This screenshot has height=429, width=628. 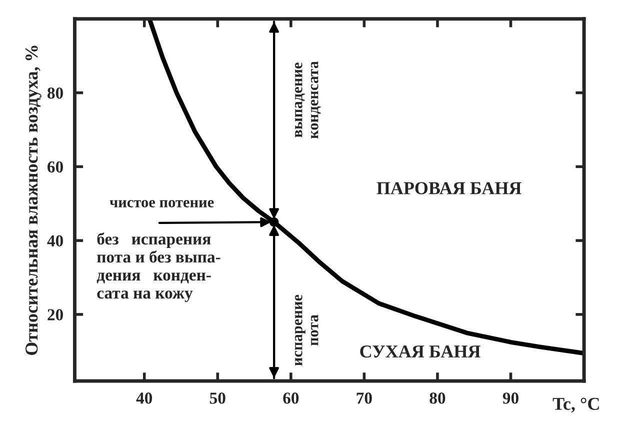 I want to click on annotation: испарение пота, so click(x=306, y=330).